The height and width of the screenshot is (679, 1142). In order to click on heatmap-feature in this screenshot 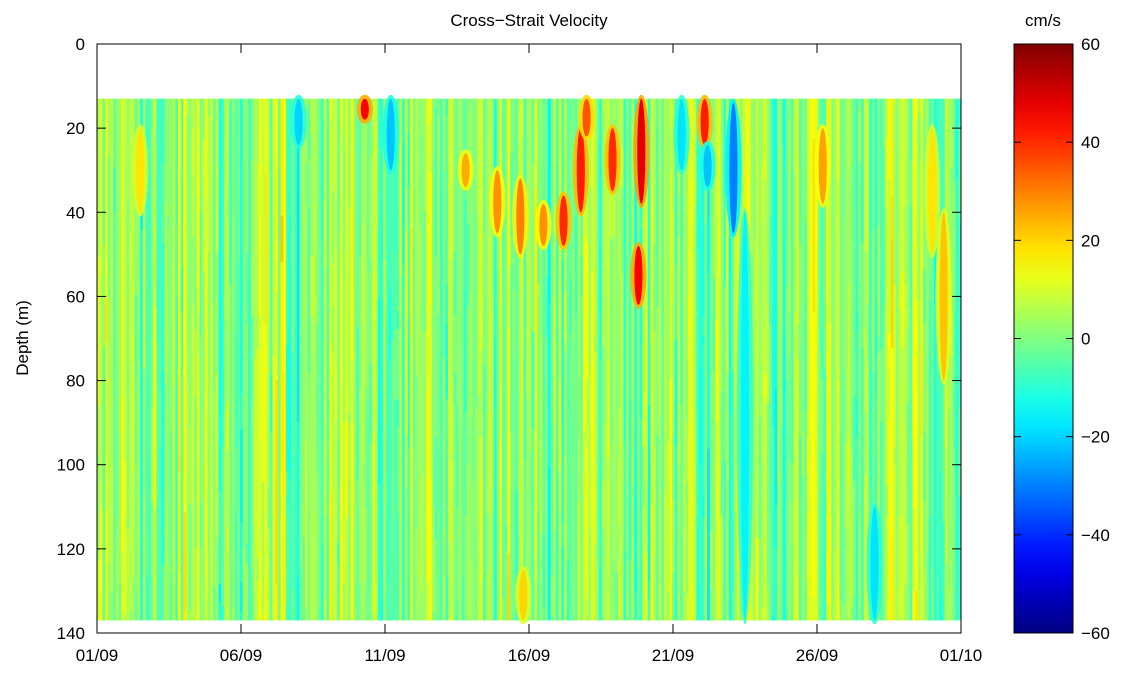, I will do `click(520, 216)`.